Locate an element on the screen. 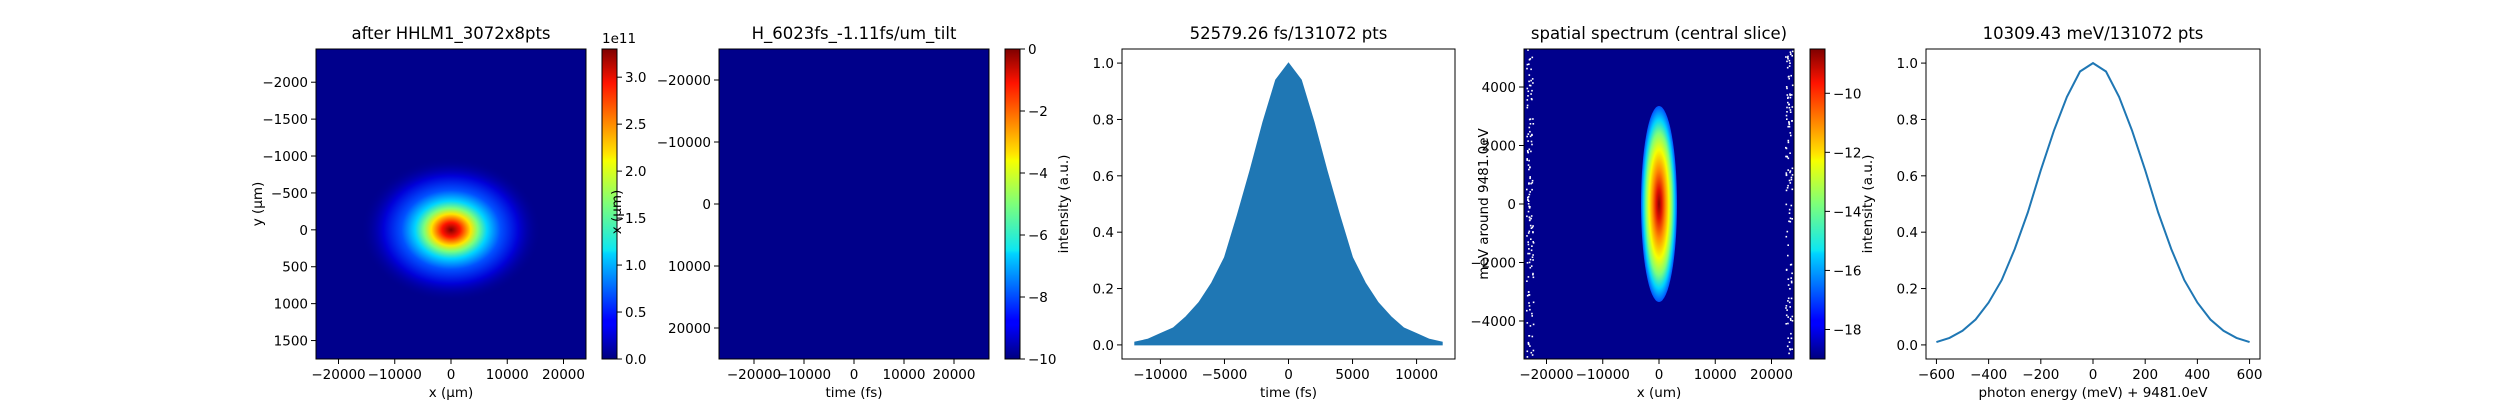  colorbar-tick-label-0-2: 1.0 is located at coordinates (635, 266).